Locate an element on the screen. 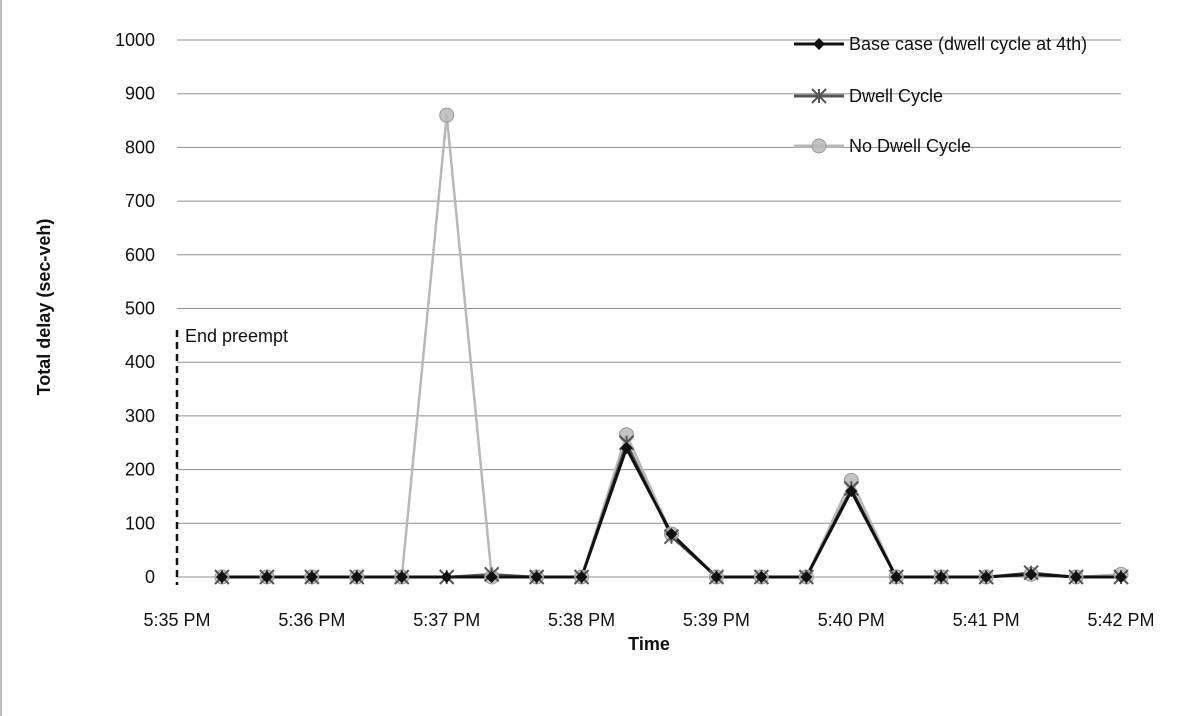 Image resolution: width=1186 pixels, height=716 pixels. x-tick-label-6: 5:41 PM is located at coordinates (986, 620).